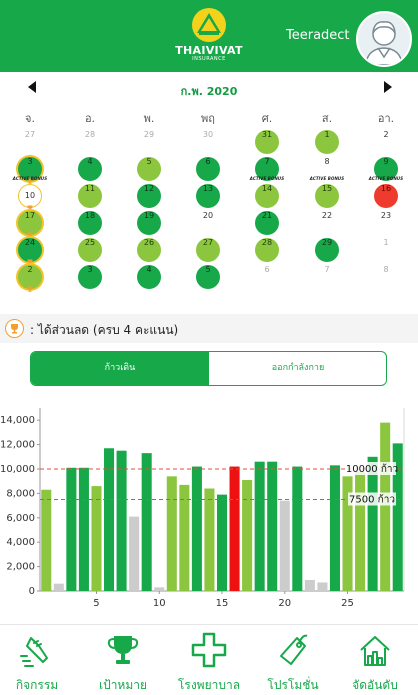  I want to click on day-number: 5, so click(208, 277).